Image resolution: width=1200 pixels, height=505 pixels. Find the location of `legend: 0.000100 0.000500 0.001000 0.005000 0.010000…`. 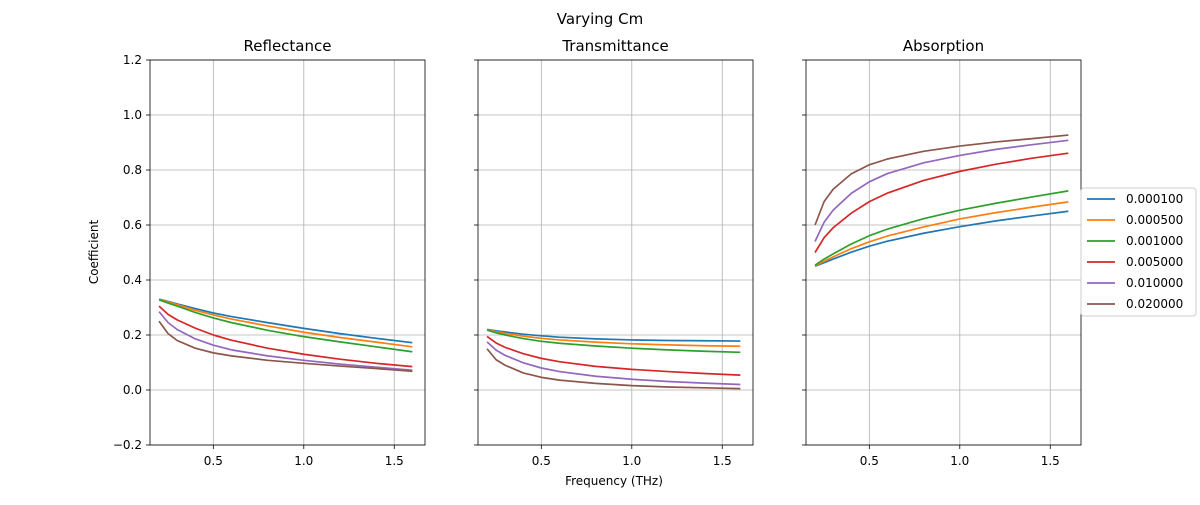

legend: 0.000100 0.000500 0.001000 0.005000 0.010000… is located at coordinates (1138, 252).